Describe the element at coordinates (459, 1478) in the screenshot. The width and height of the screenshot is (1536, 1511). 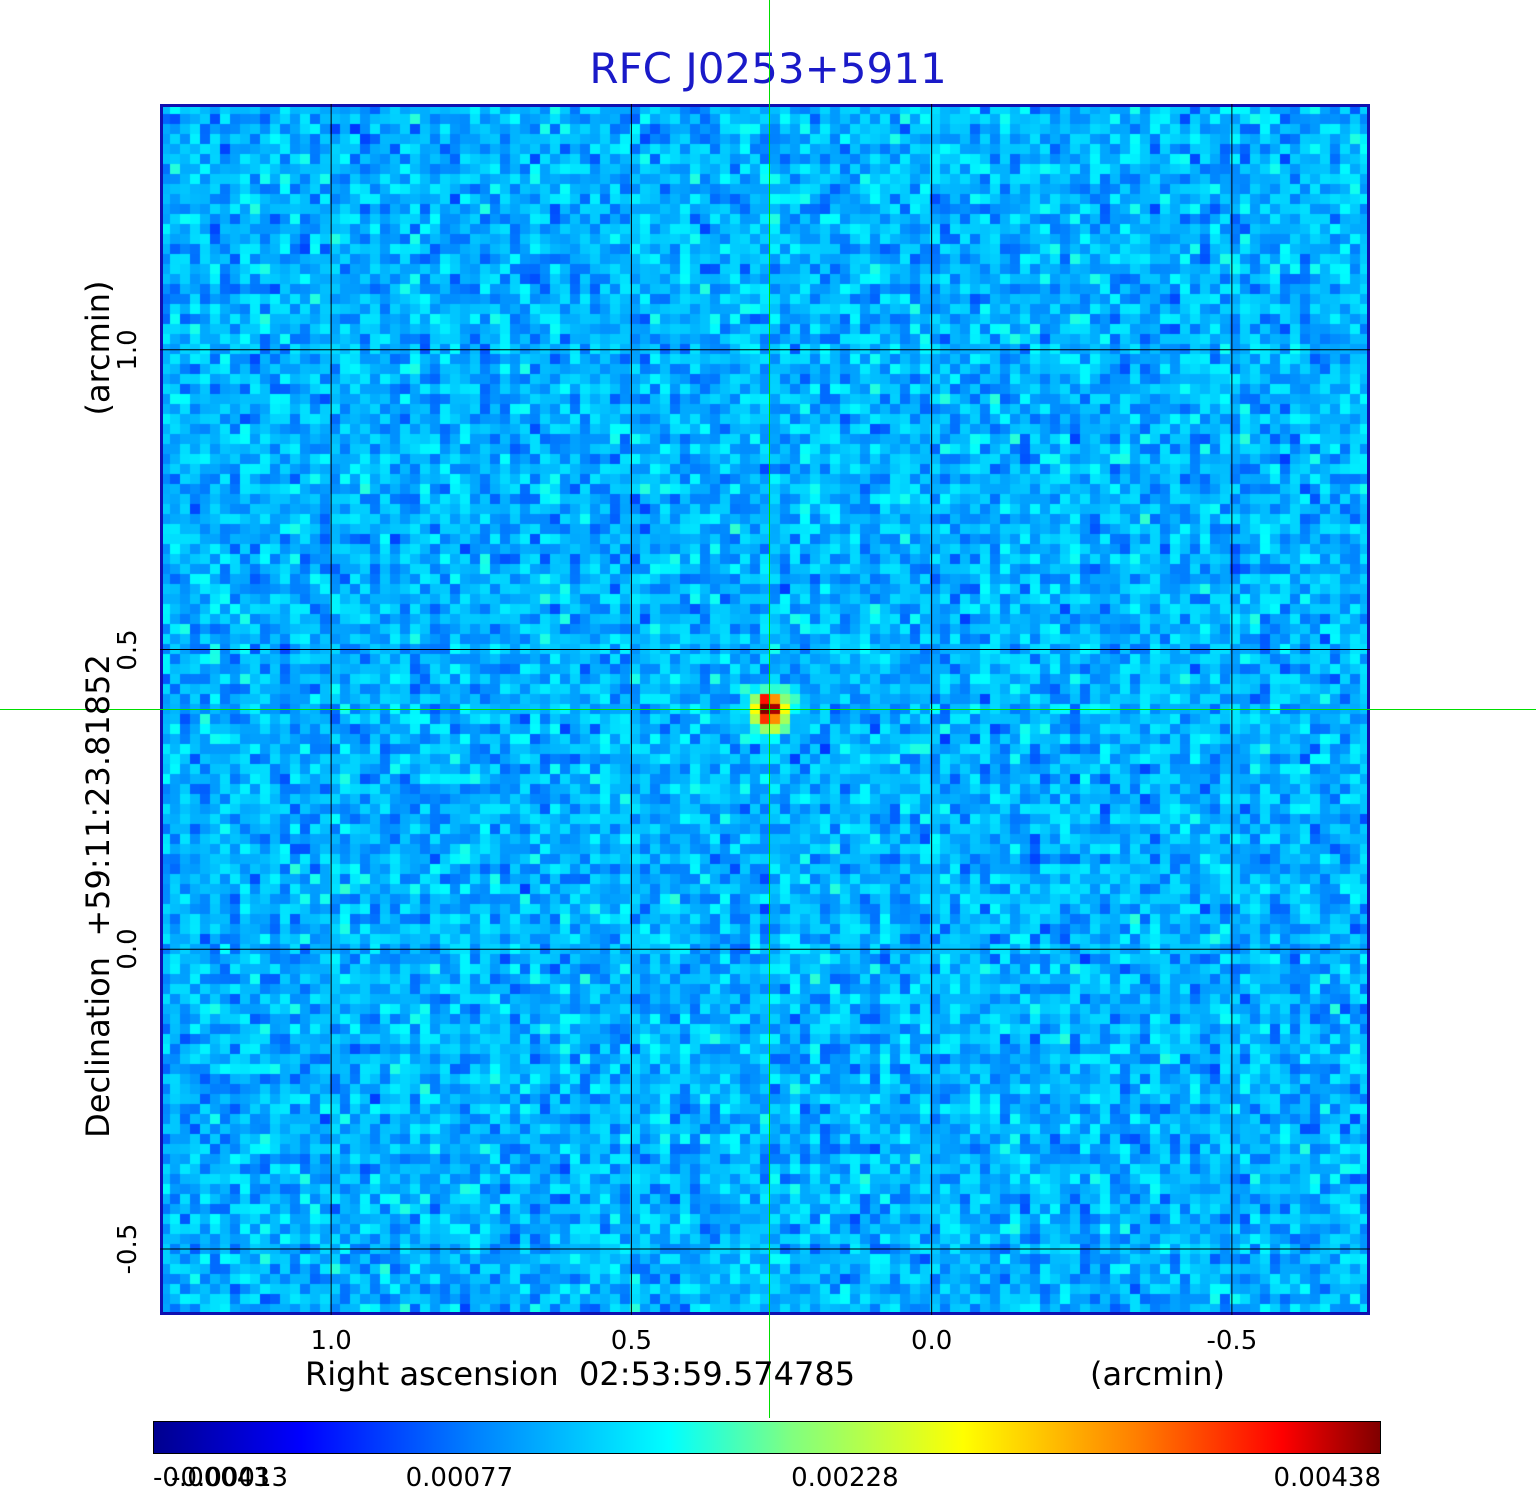
I see `colorbar-tick-label: 0.00077` at that location.